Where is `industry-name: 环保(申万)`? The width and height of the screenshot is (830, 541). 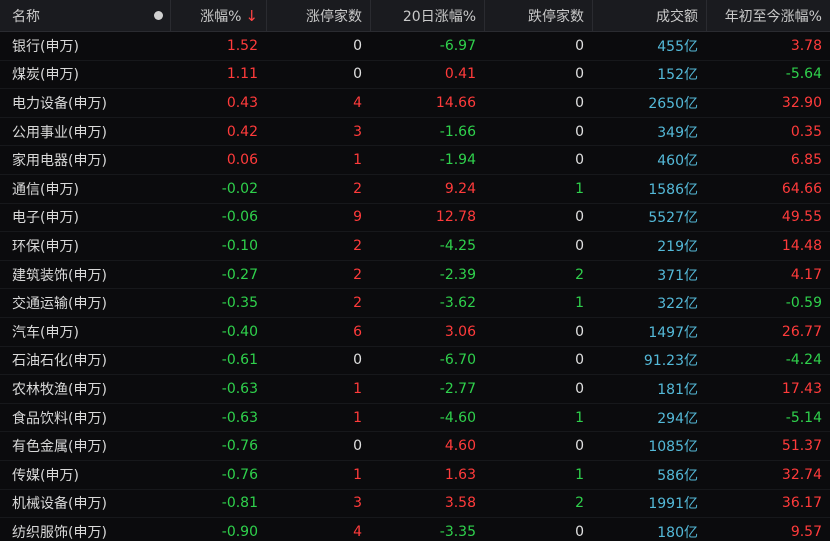
industry-name: 环保(申万) is located at coordinates (45, 246).